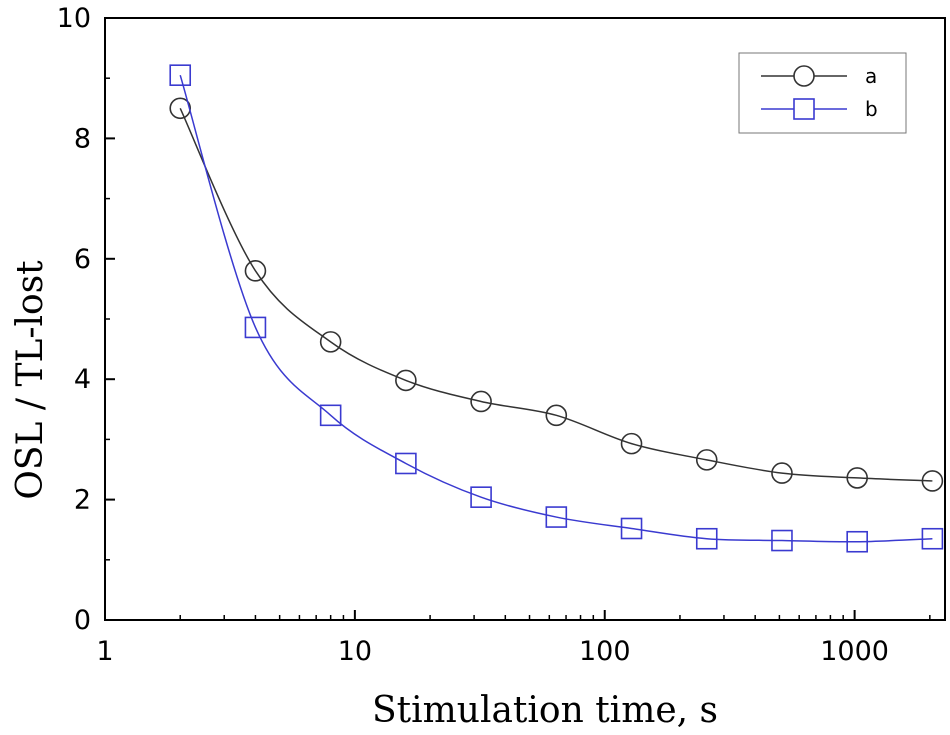  What do you see at coordinates (82, 500) in the screenshot?
I see `y-tick-label: 2` at bounding box center [82, 500].